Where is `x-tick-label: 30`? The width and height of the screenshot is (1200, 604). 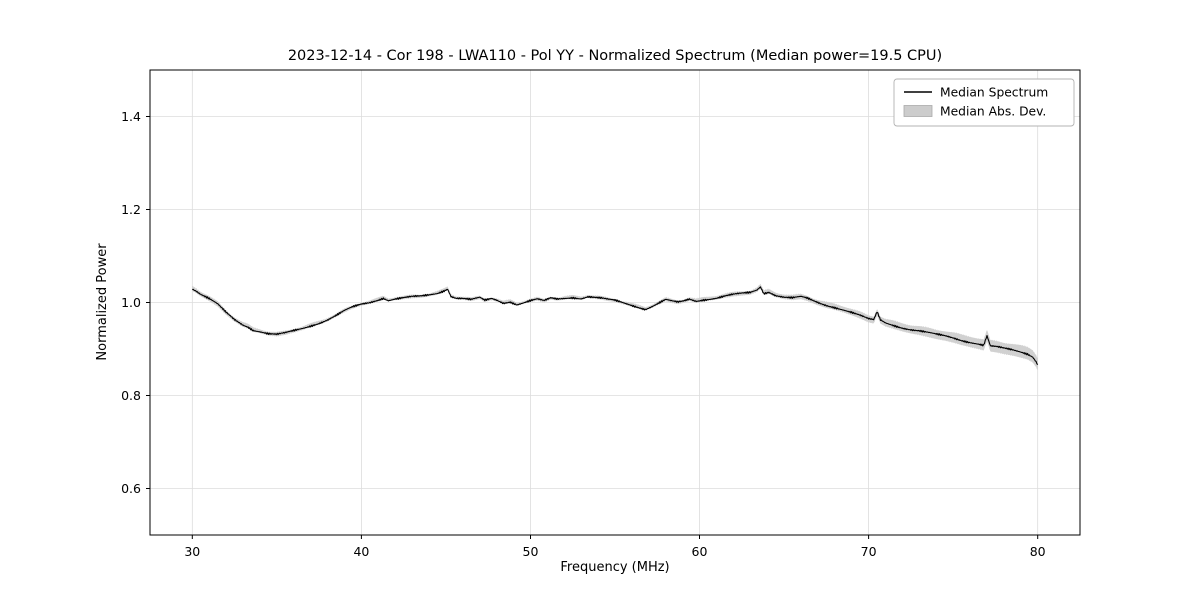
x-tick-label: 30 is located at coordinates (192, 551).